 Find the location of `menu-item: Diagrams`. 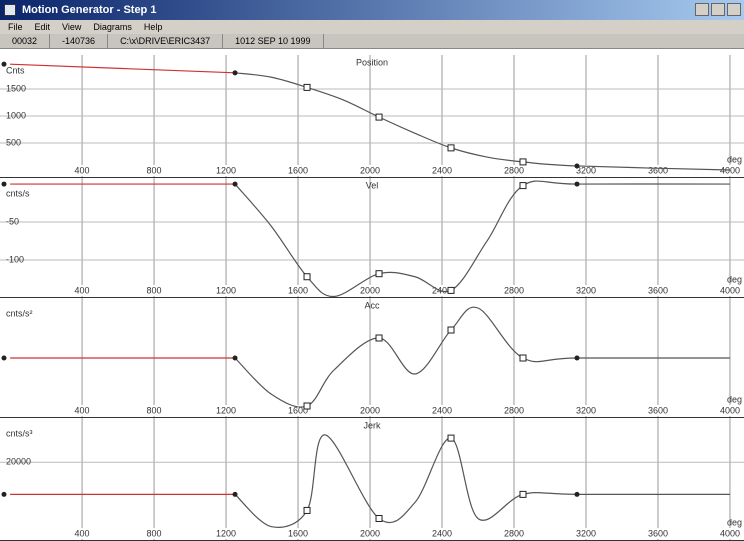

menu-item: Diagrams is located at coordinates (112, 27).